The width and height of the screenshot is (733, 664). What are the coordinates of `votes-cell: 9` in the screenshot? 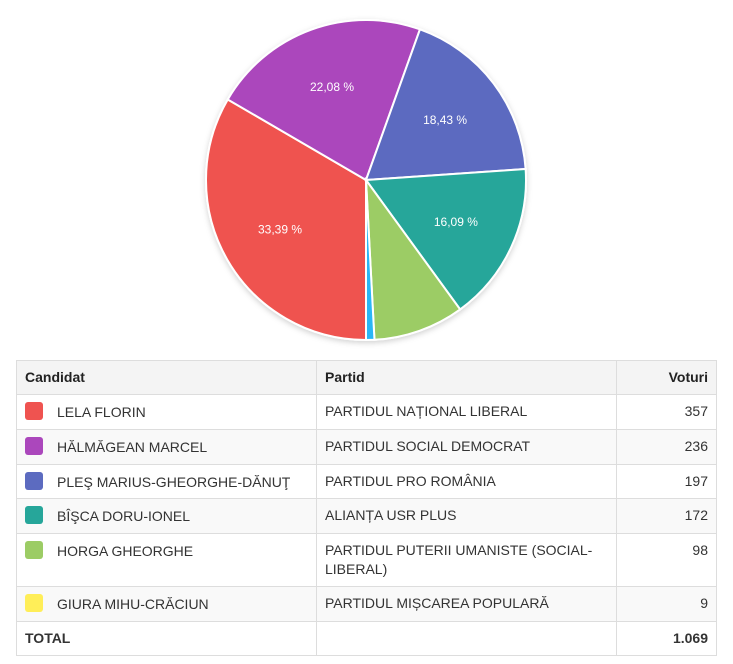 It's located at (666, 604).